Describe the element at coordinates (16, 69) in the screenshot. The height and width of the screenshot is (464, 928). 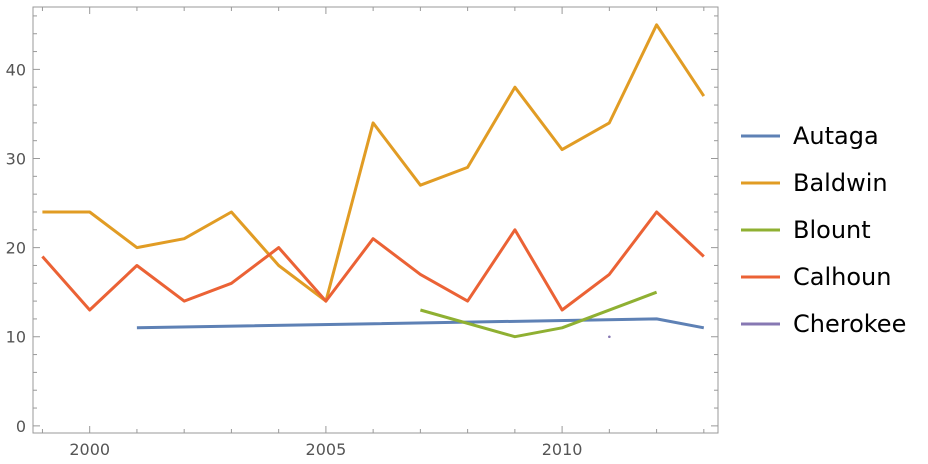
I see `y-tick-label: 40` at that location.